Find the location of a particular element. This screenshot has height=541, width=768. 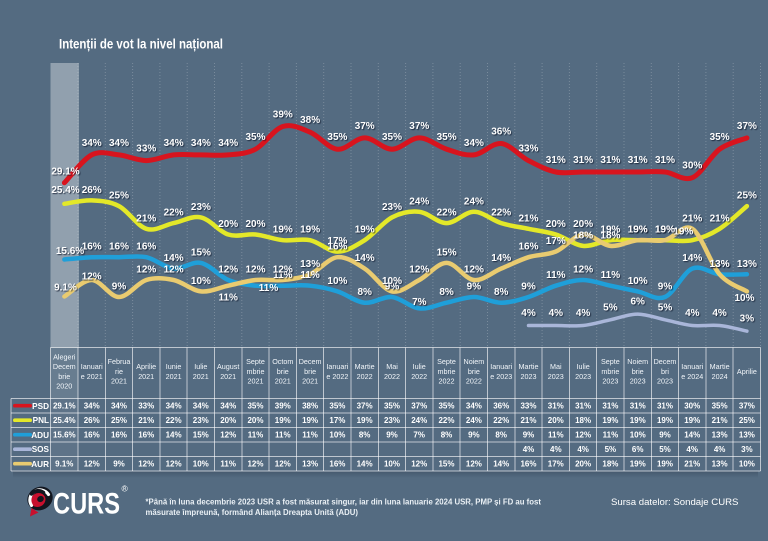

svg-text: 9.1% is located at coordinates (65, 288).